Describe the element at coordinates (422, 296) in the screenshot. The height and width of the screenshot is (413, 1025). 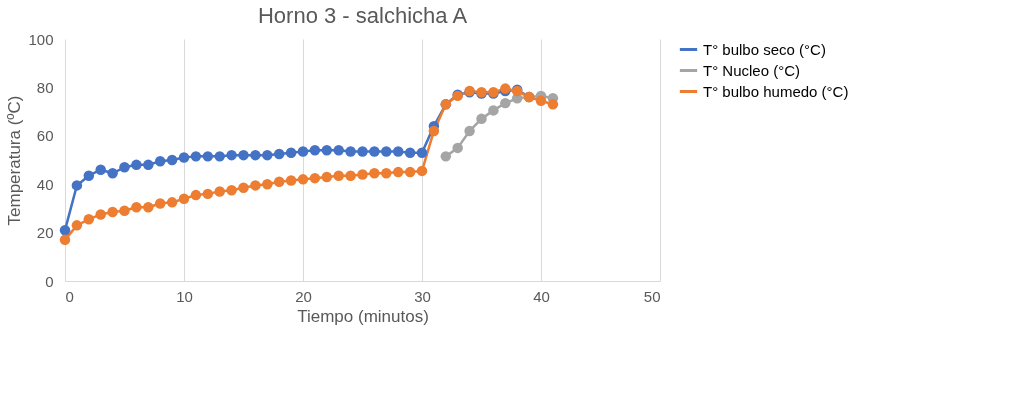
I see `x-tick-label: 30` at that location.